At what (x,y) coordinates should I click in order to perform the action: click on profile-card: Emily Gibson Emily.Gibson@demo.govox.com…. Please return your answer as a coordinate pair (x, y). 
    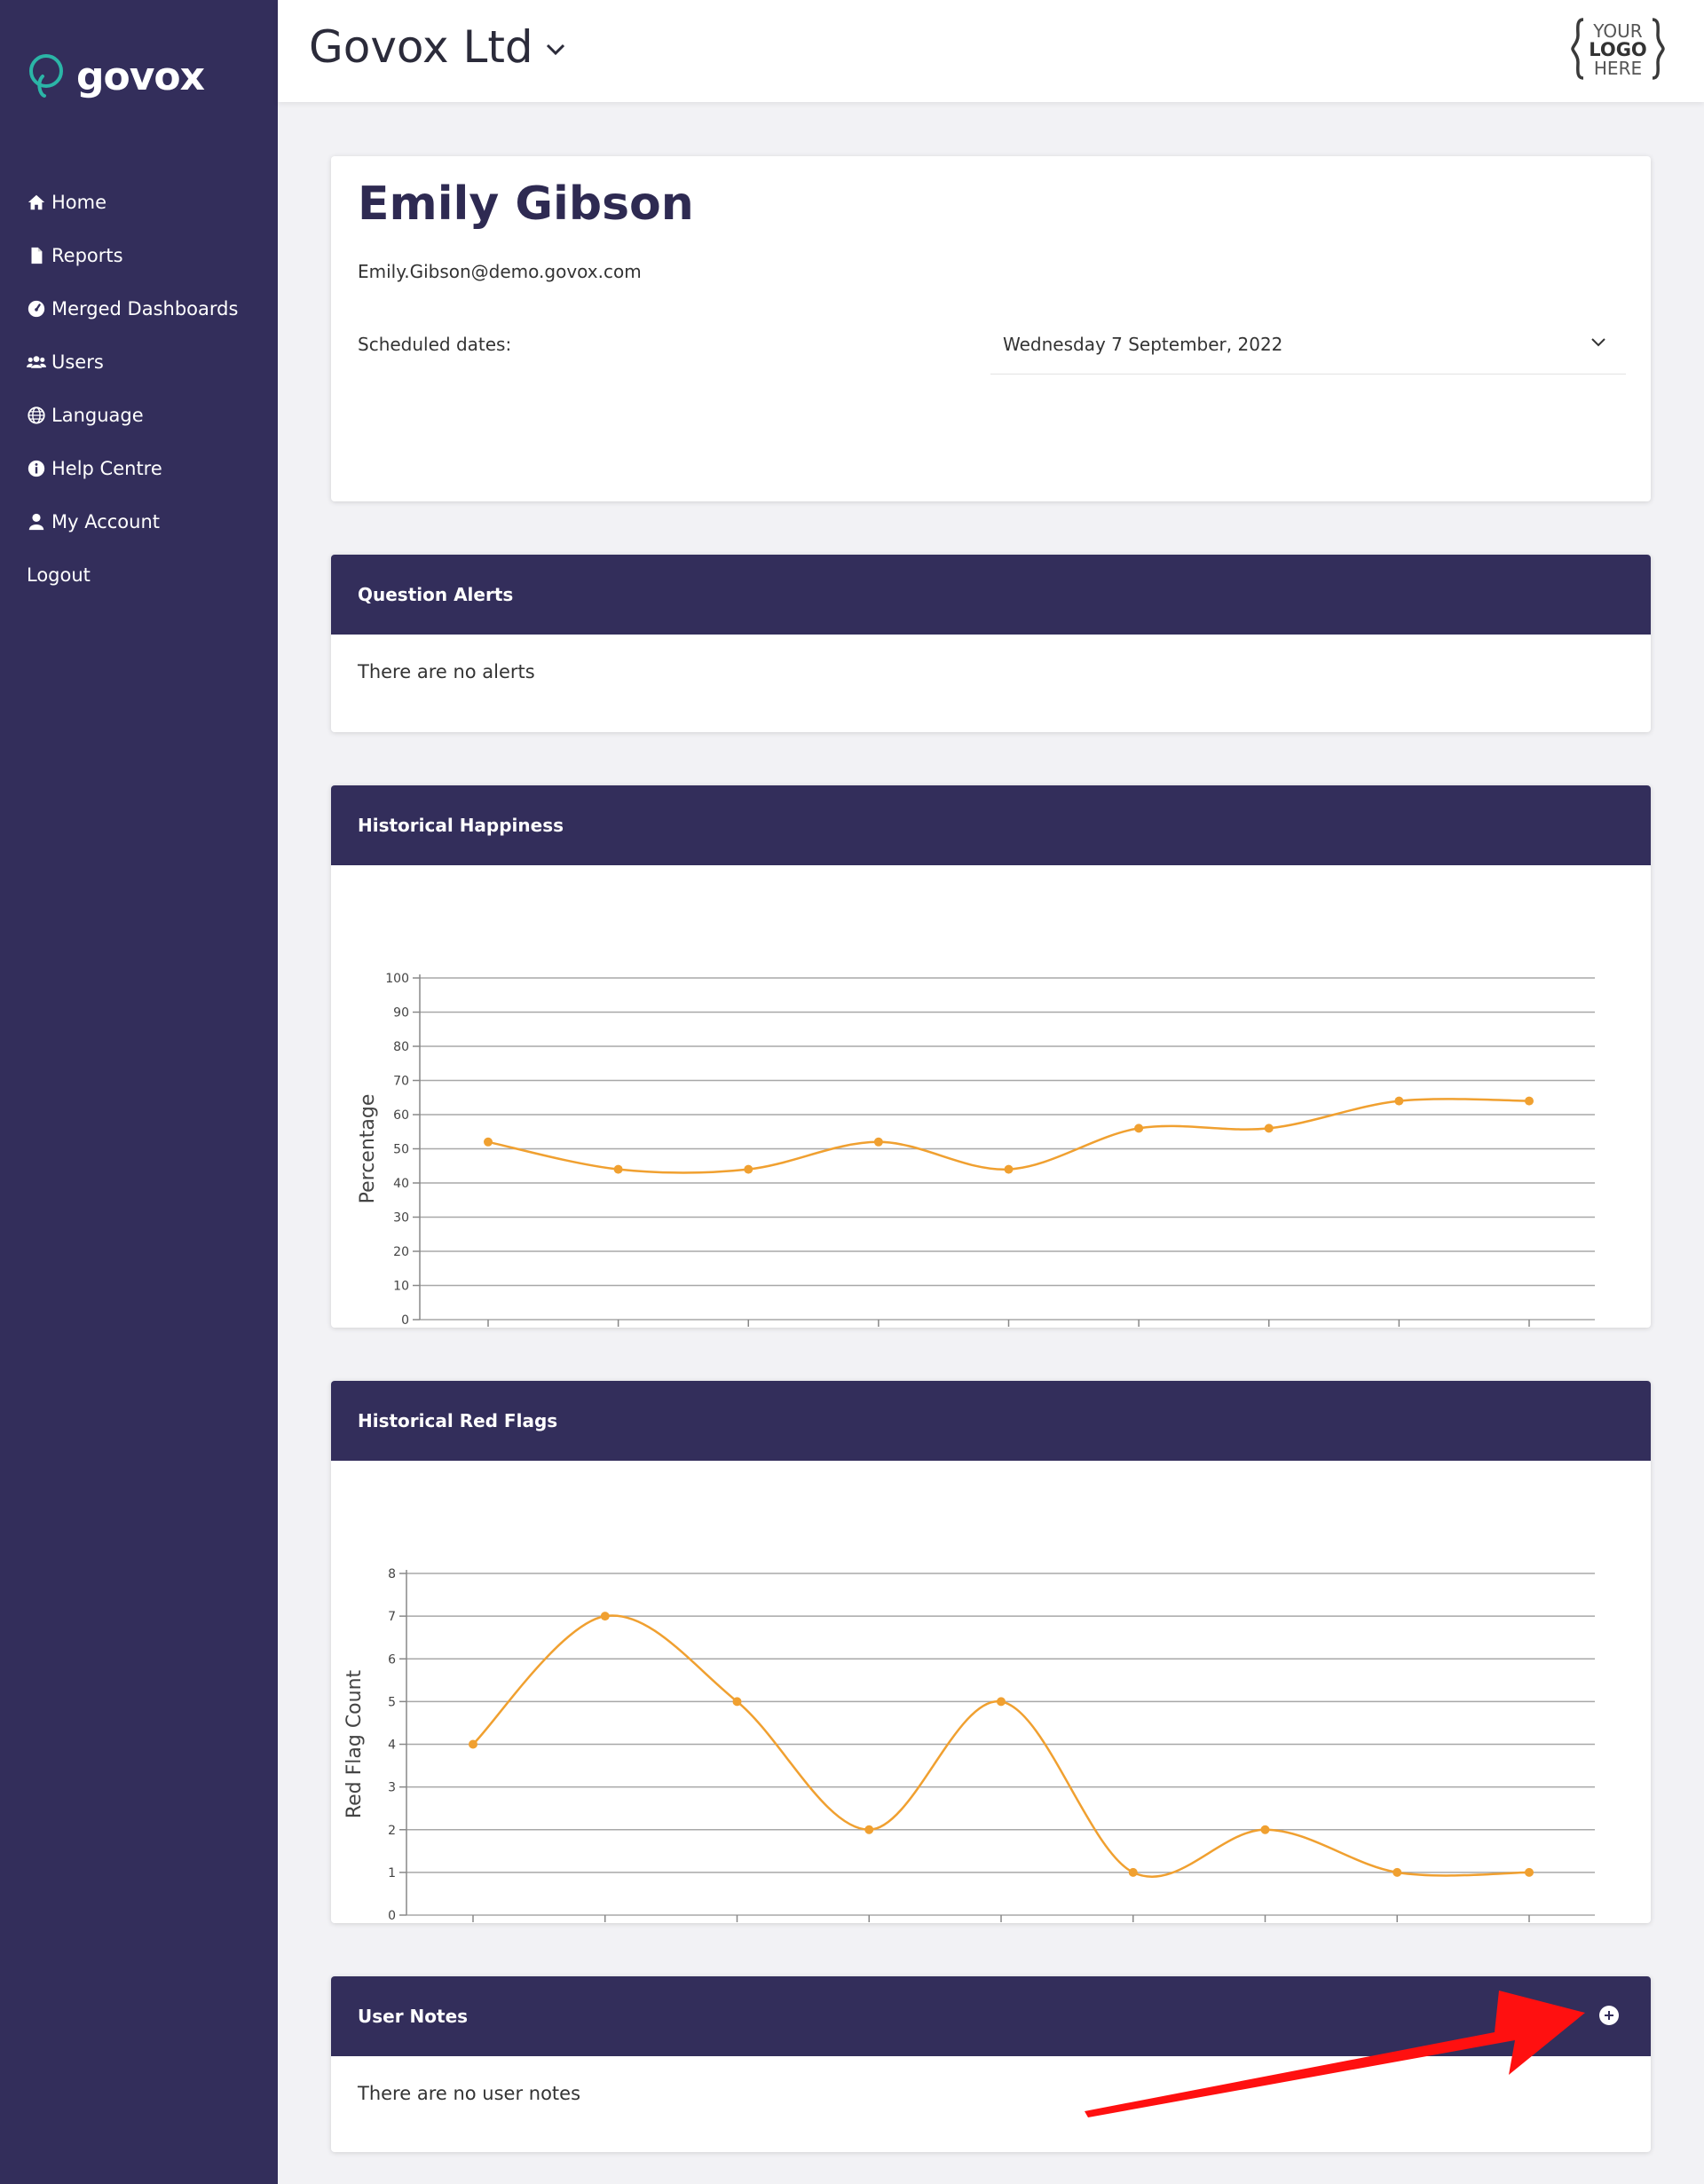
    Looking at the image, I should click on (991, 328).